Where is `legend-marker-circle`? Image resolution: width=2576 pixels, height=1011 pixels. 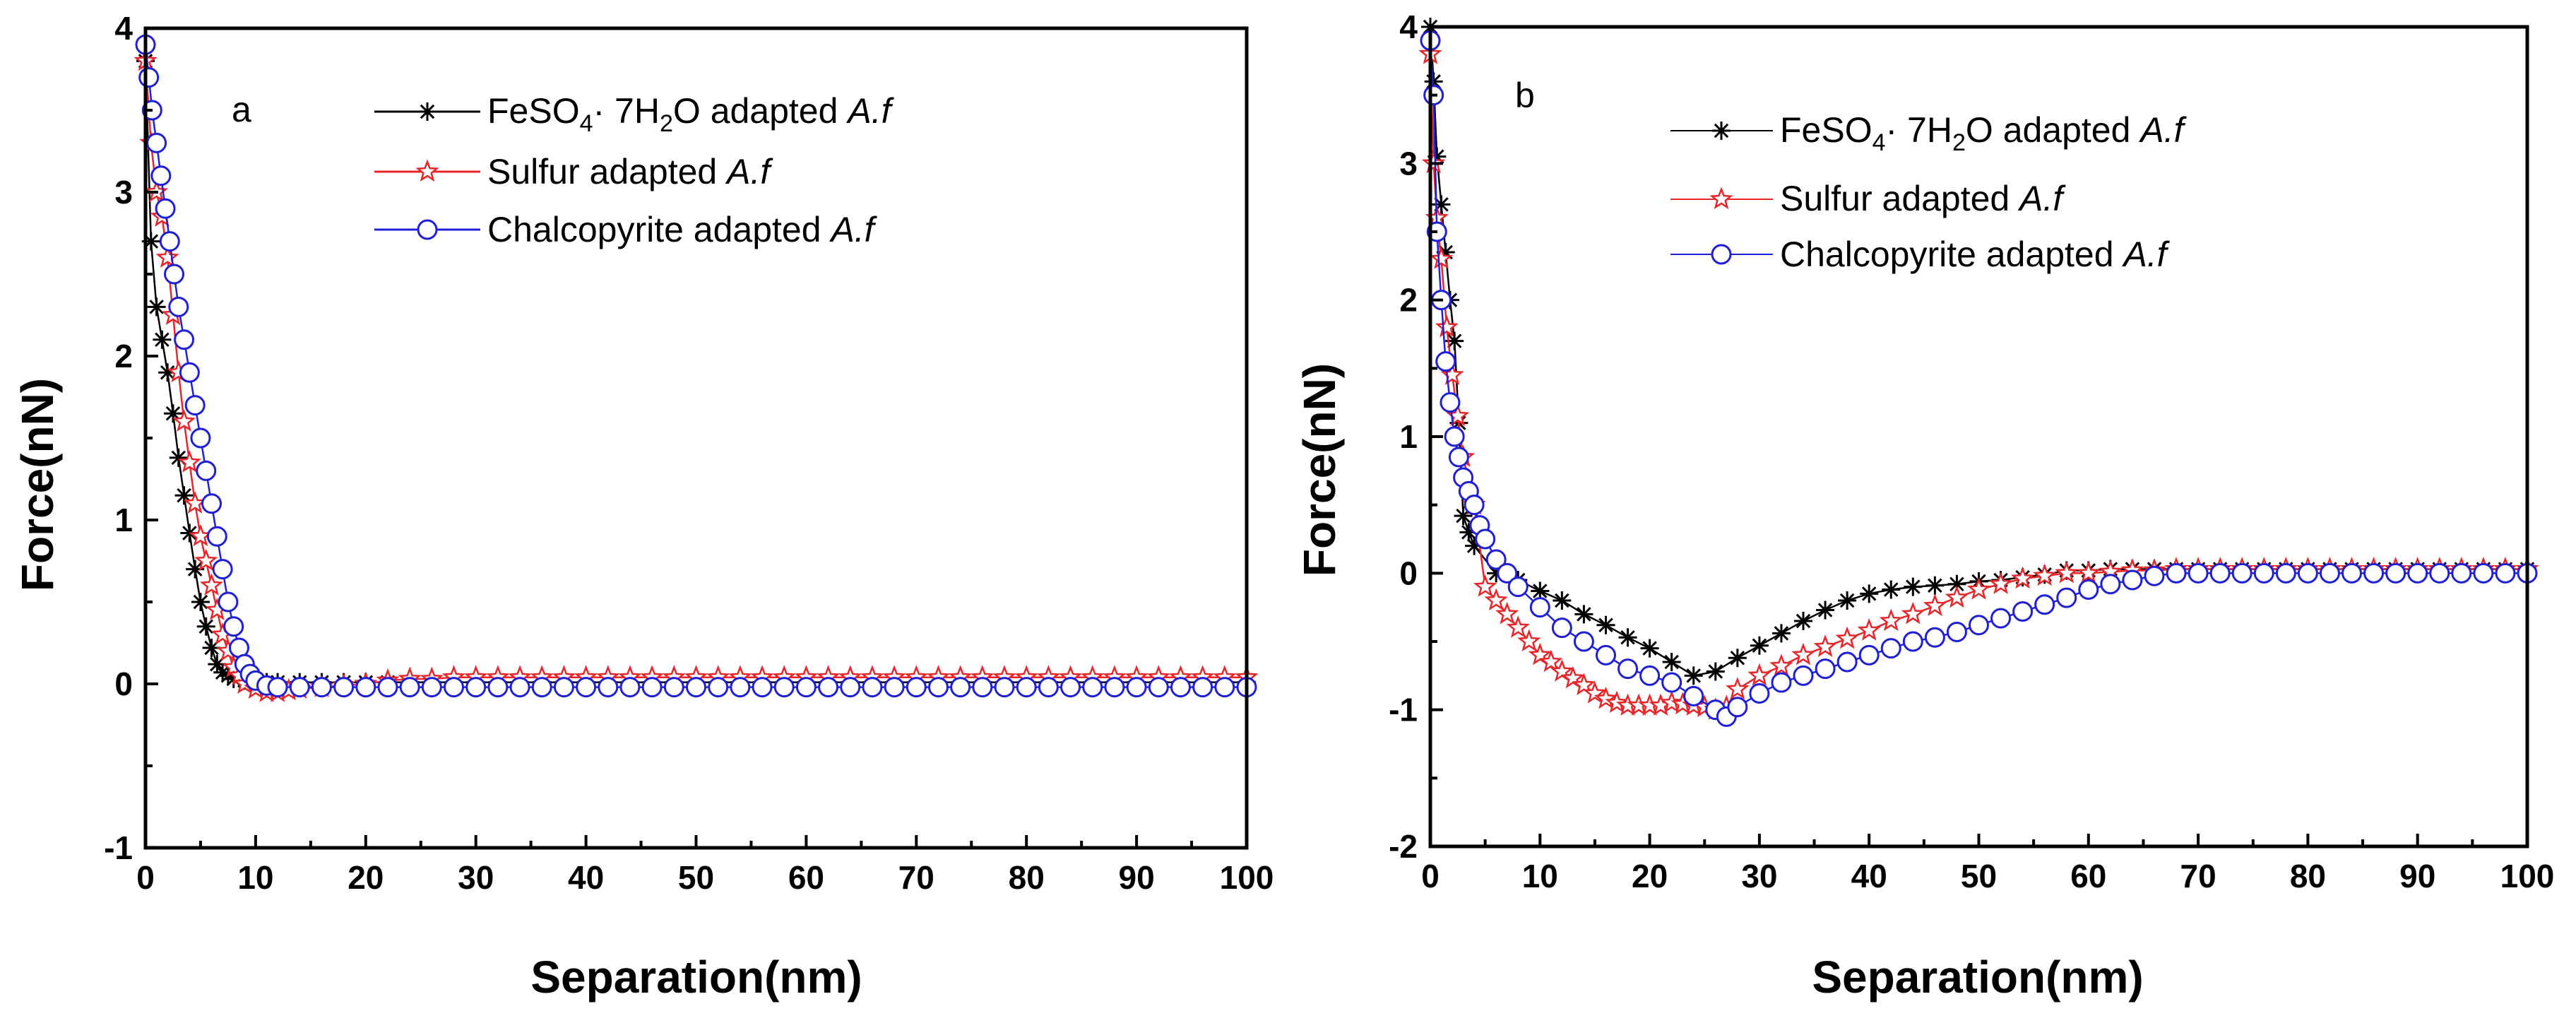 legend-marker-circle is located at coordinates (427, 229).